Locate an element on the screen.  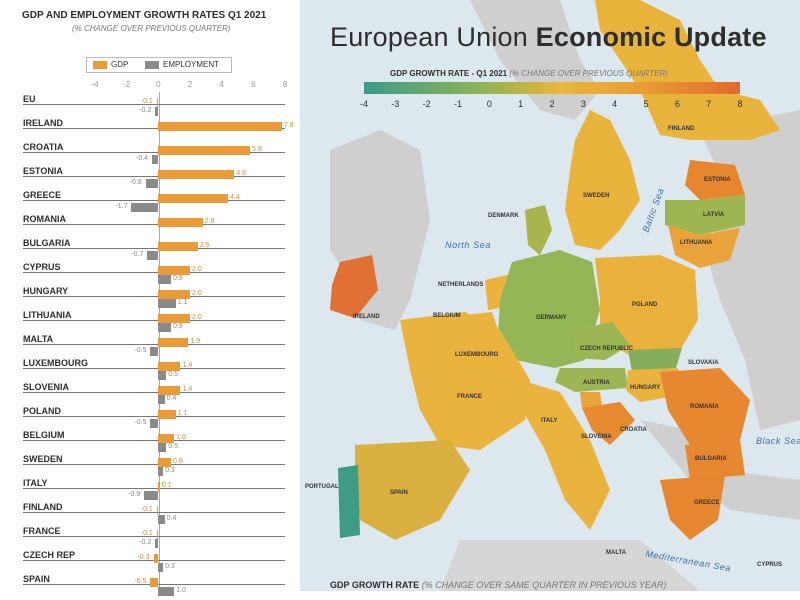
region-croatia is located at coordinates (608, 423).